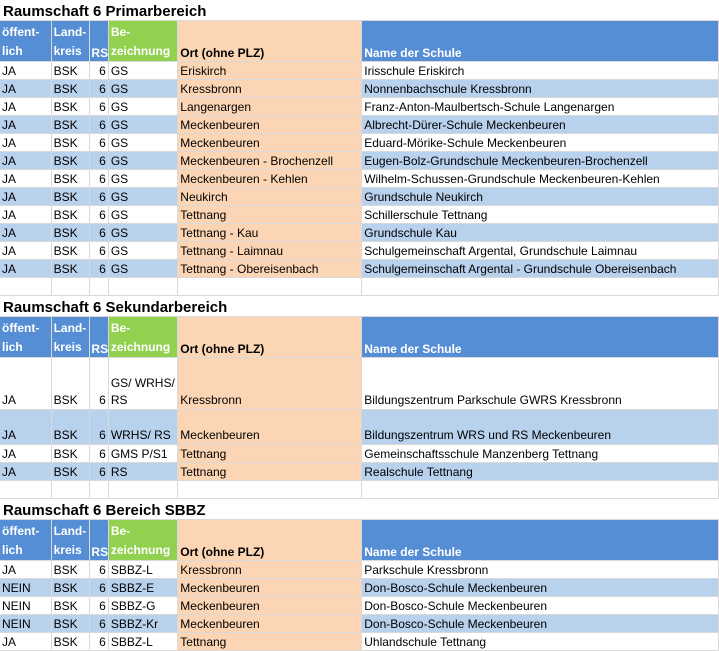 The image size is (719, 651). What do you see at coordinates (143, 471) in the screenshot?
I see `cell-bezeichnung: RS` at bounding box center [143, 471].